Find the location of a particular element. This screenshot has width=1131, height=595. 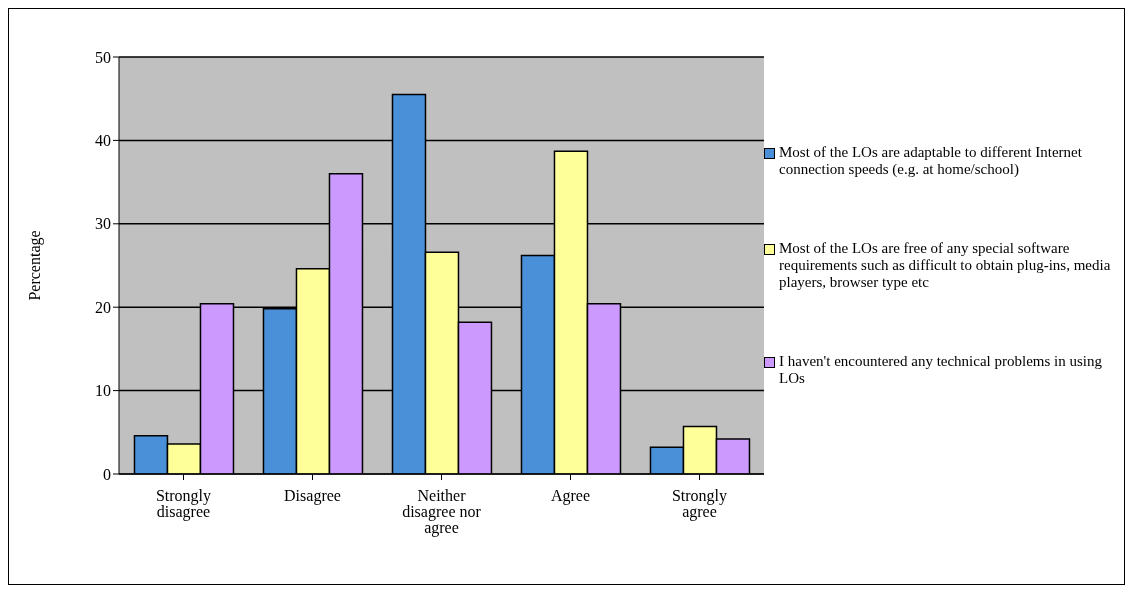

y-axis-title: Percentage is located at coordinates (34, 265).